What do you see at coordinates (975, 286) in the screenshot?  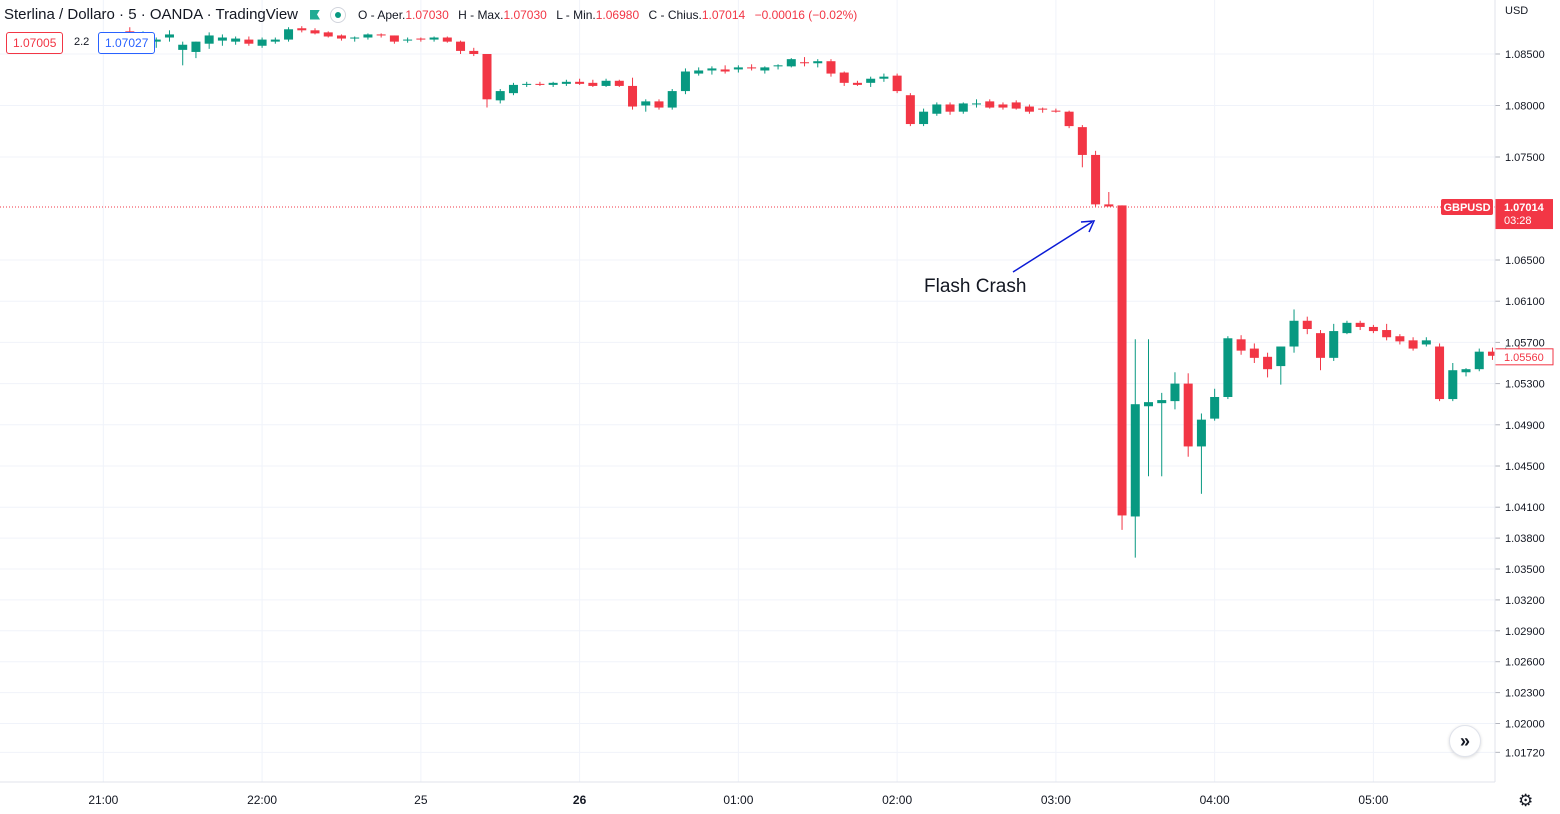 I see `flash-crash-annotation: Flash Crash` at bounding box center [975, 286].